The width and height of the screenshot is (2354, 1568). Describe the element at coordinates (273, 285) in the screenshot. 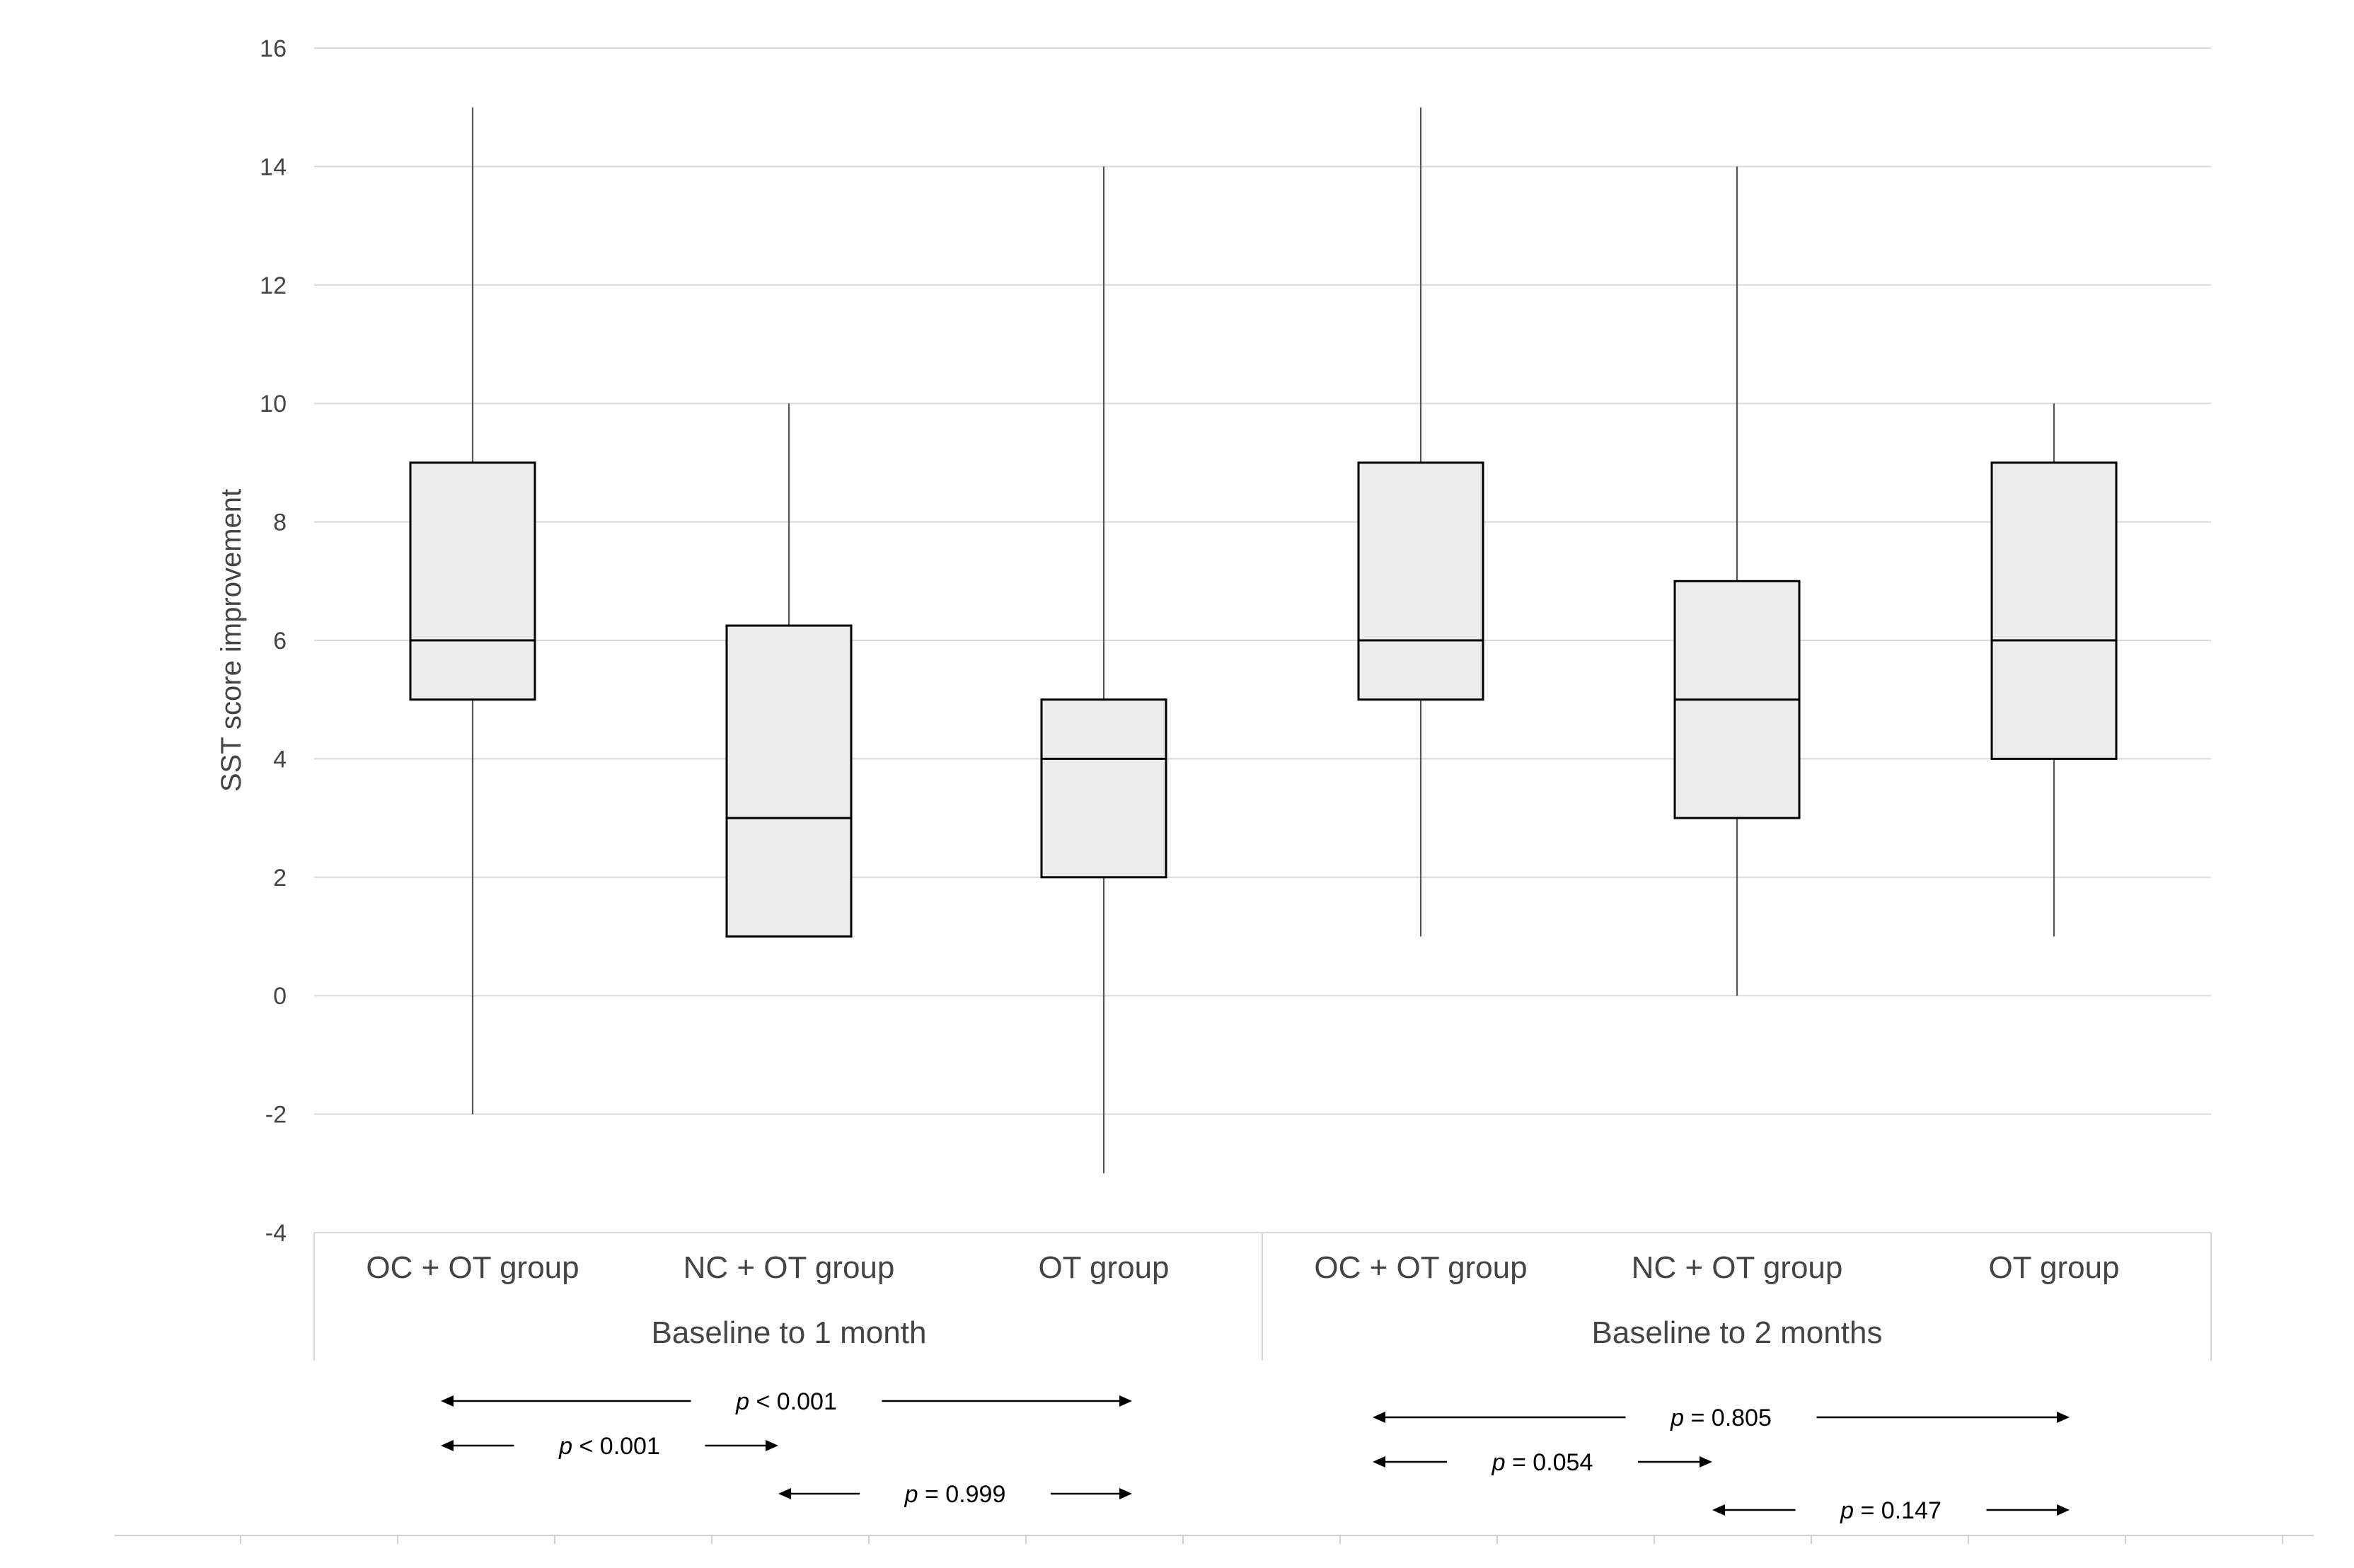

I see `y-tick-label: 12` at that location.